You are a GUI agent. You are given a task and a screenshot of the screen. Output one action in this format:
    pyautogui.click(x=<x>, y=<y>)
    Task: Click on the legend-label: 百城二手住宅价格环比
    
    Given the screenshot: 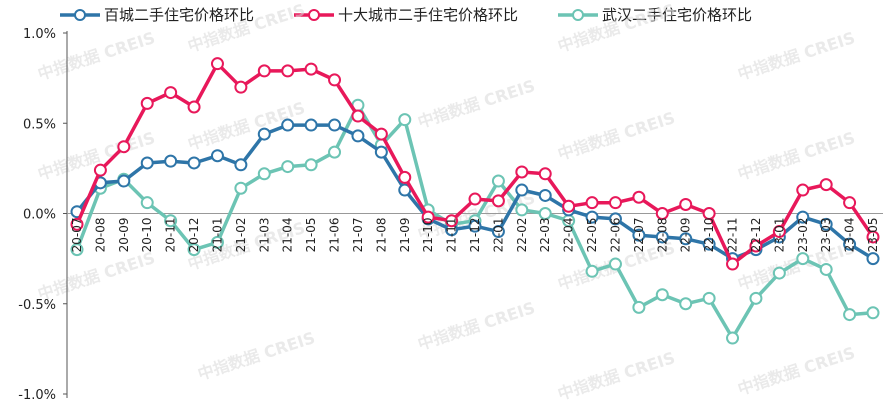 What is the action you would take?
    pyautogui.click(x=179, y=15)
    